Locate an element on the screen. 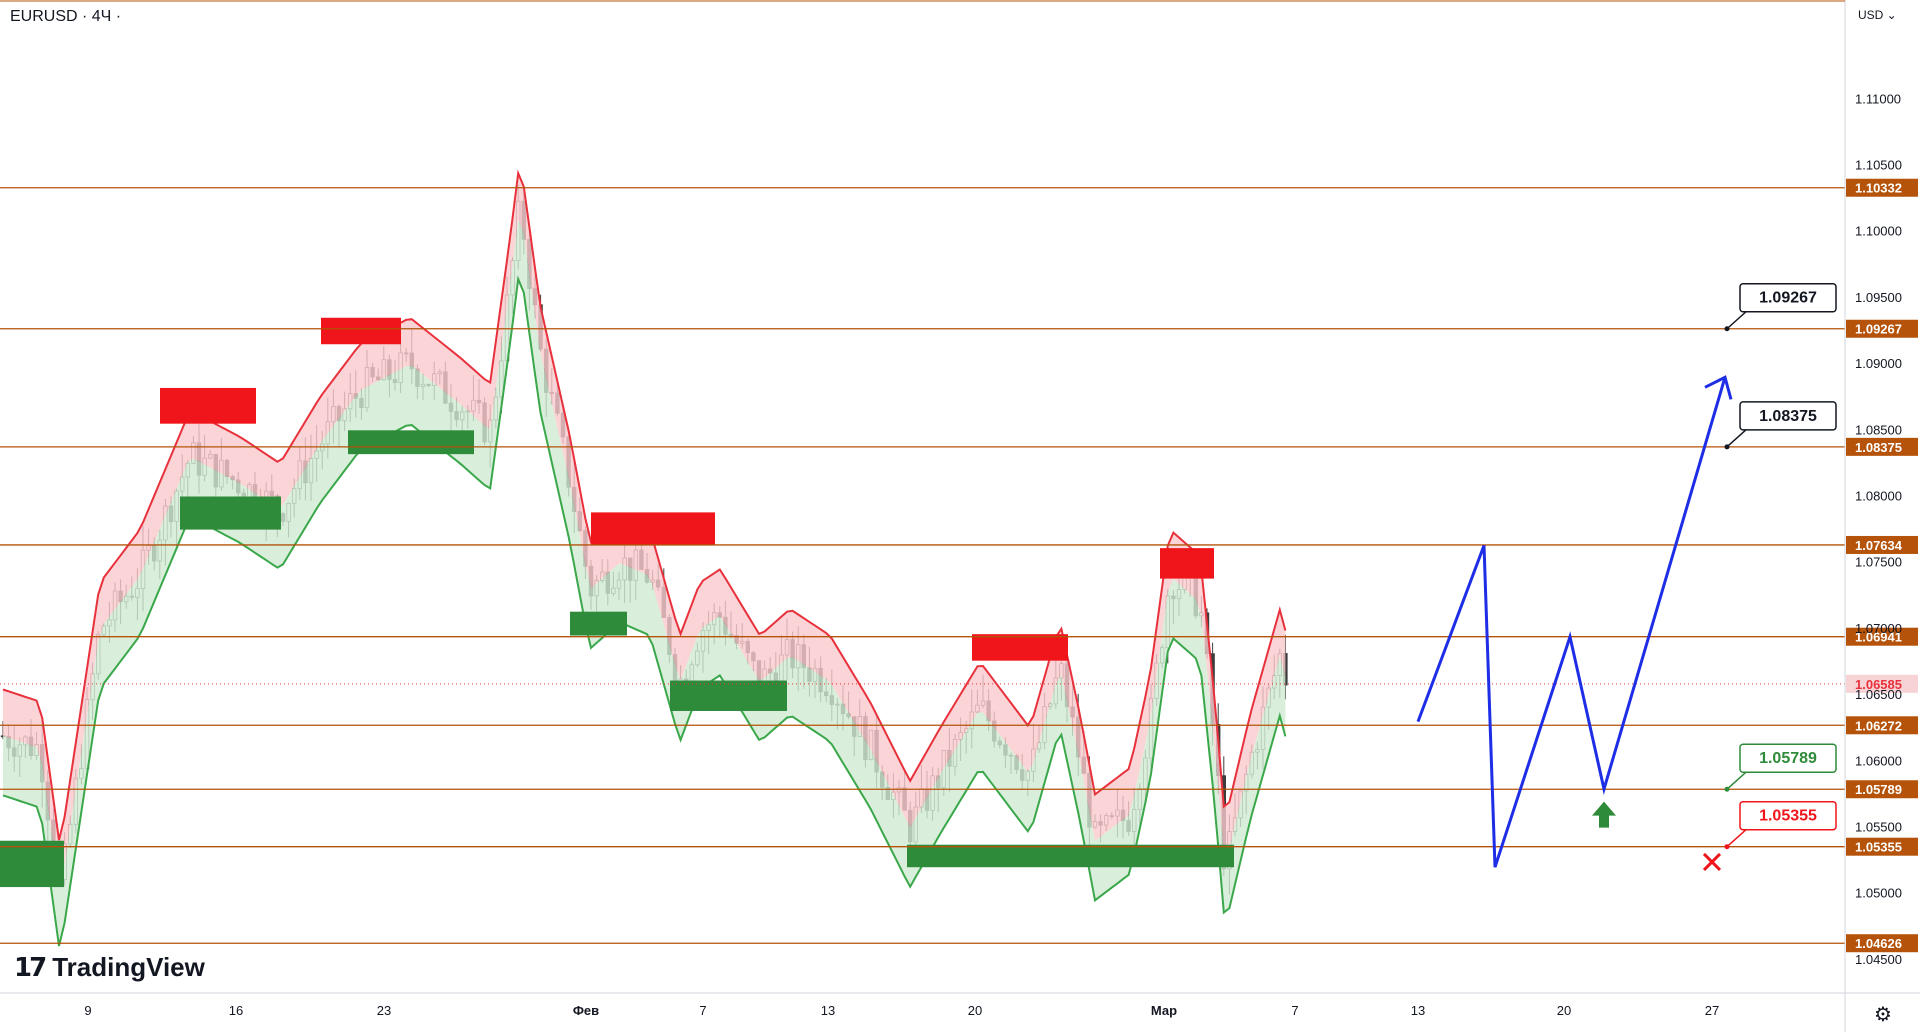 This screenshot has width=1920, height=1032. current-price-label: 1.06585 is located at coordinates (1878, 684).